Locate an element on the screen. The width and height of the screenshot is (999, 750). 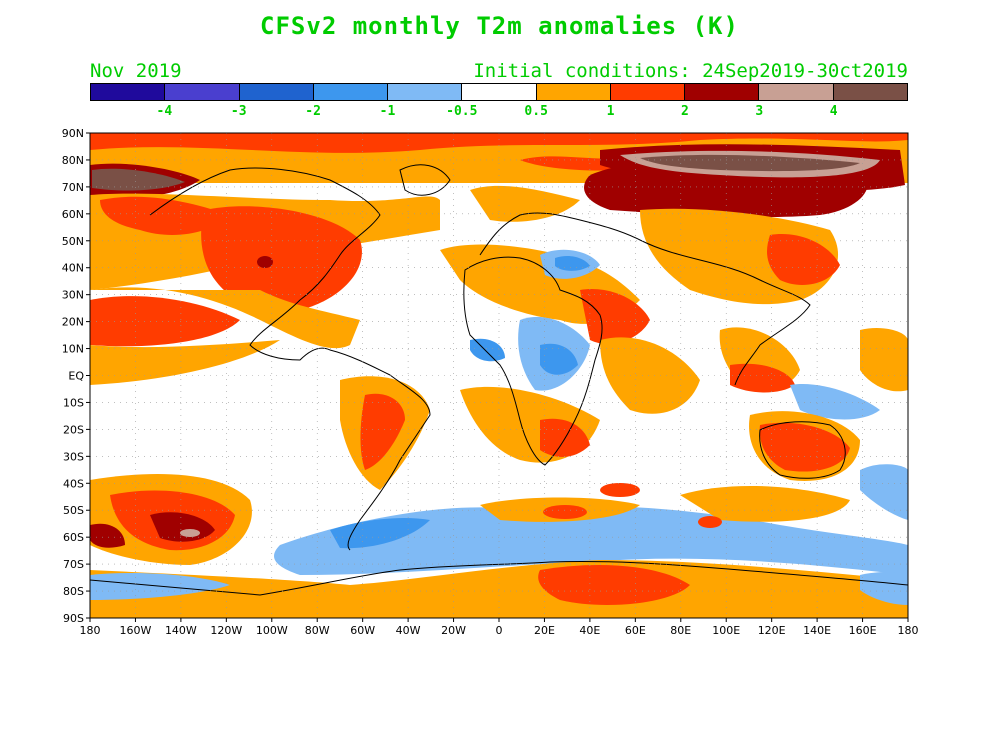
colorbar-label: 3 is located at coordinates (759, 111).